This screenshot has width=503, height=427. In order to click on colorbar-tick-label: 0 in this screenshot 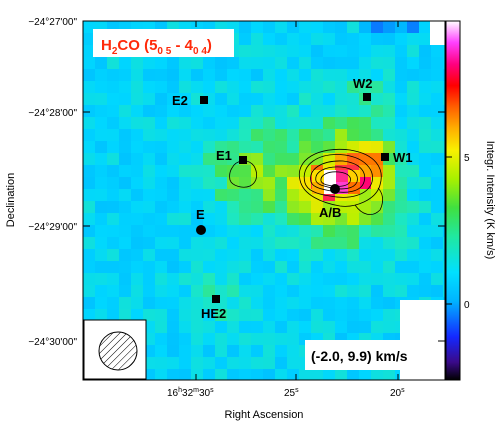, I will do `click(467, 305)`.